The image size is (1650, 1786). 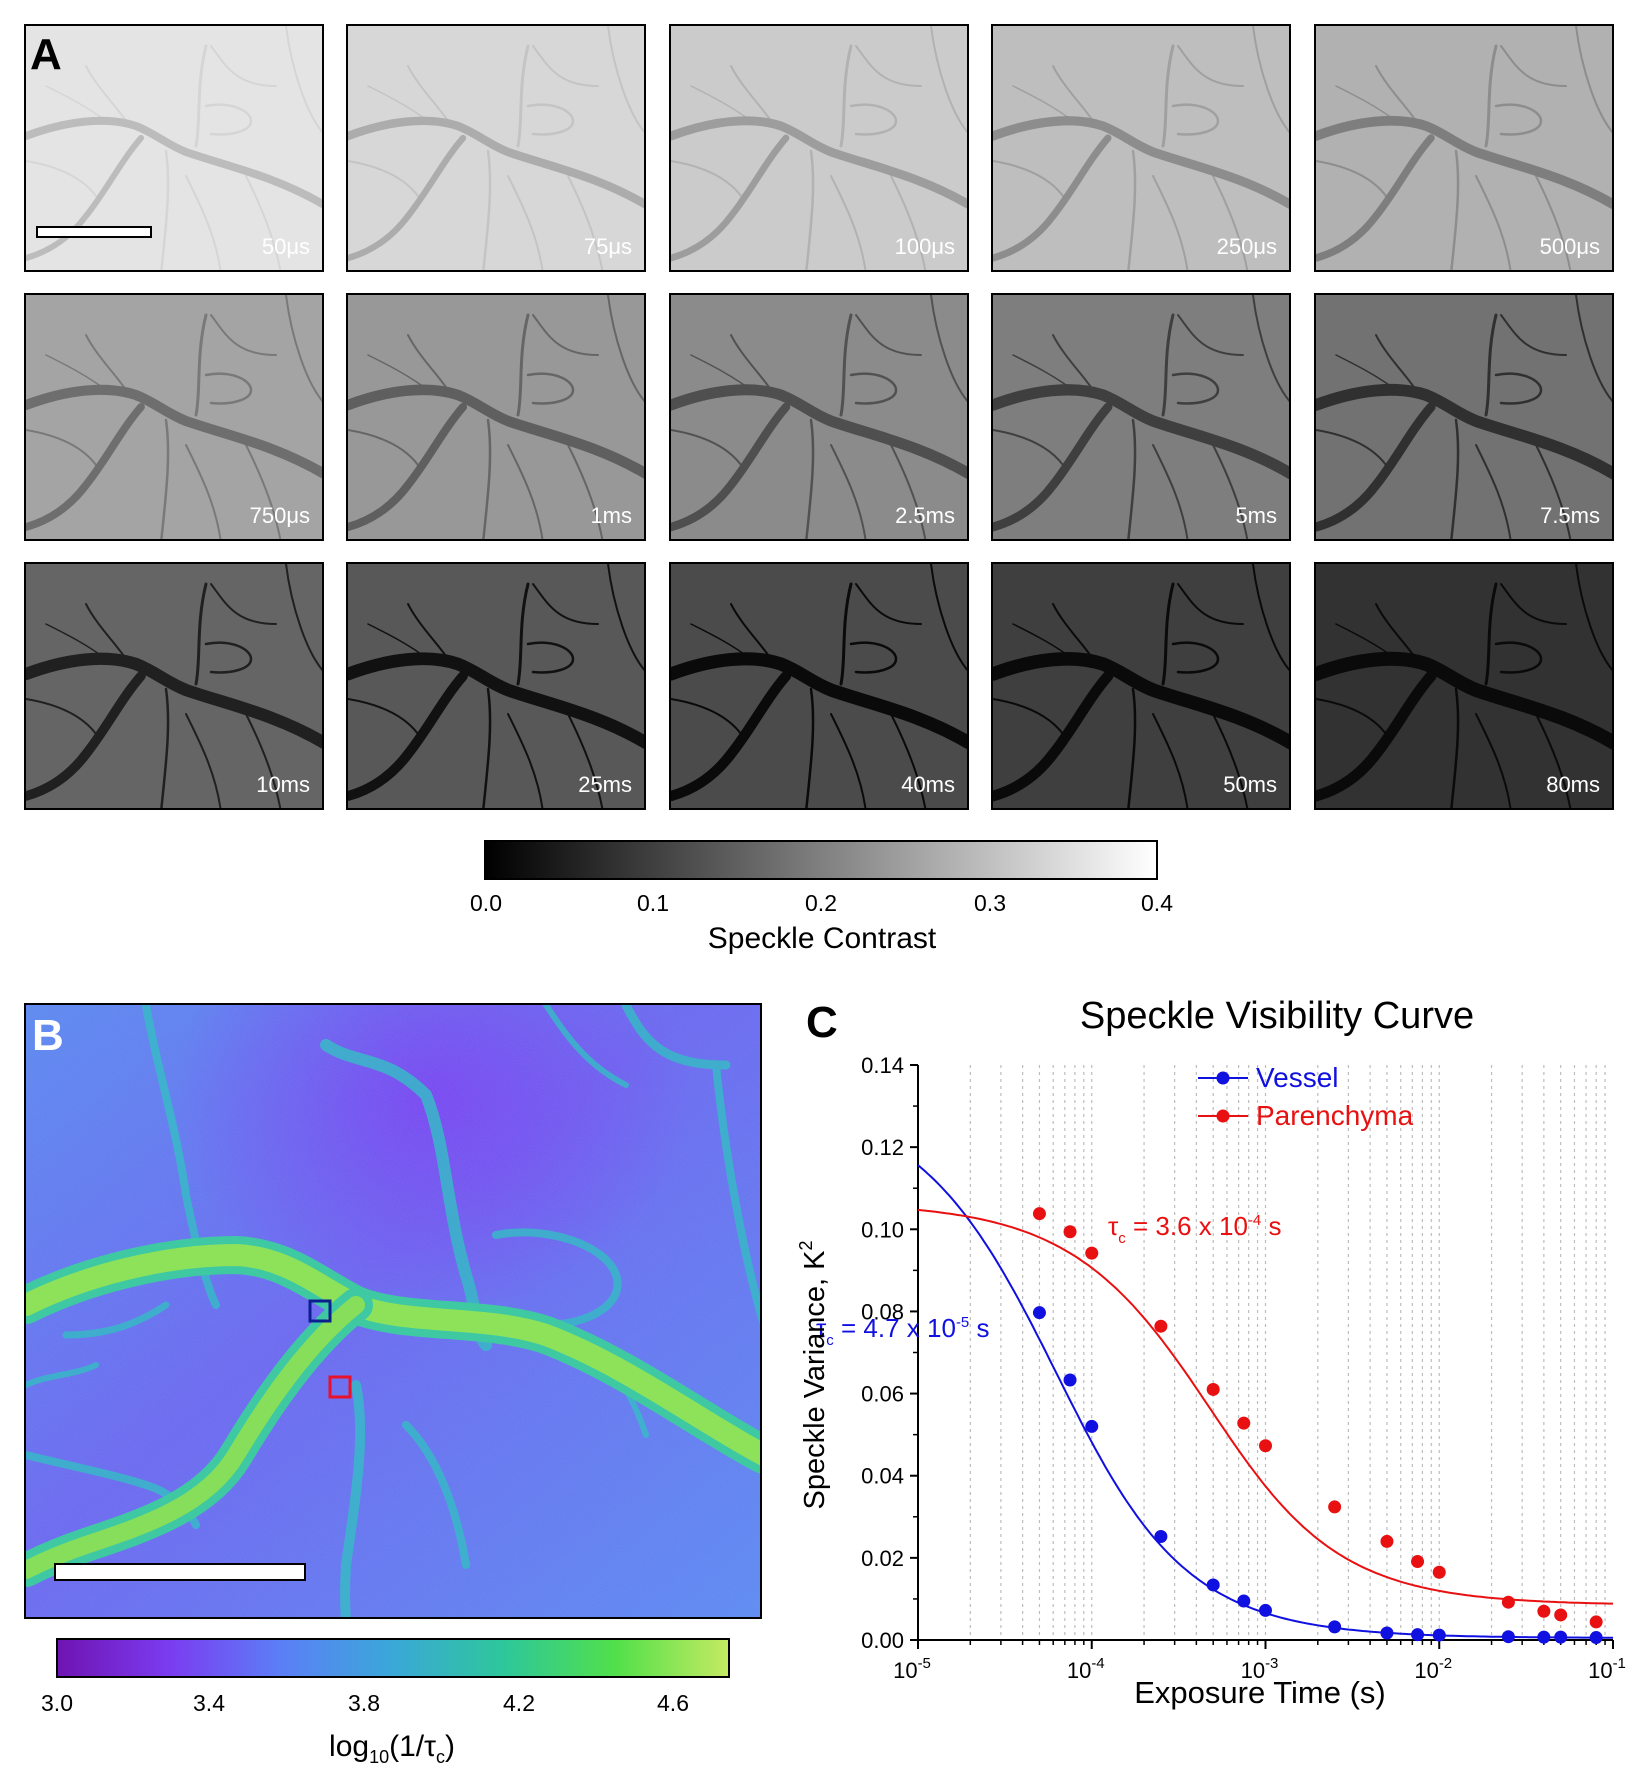 What do you see at coordinates (285, 246) in the screenshot?
I see `exposure-time-label: 50μs` at bounding box center [285, 246].